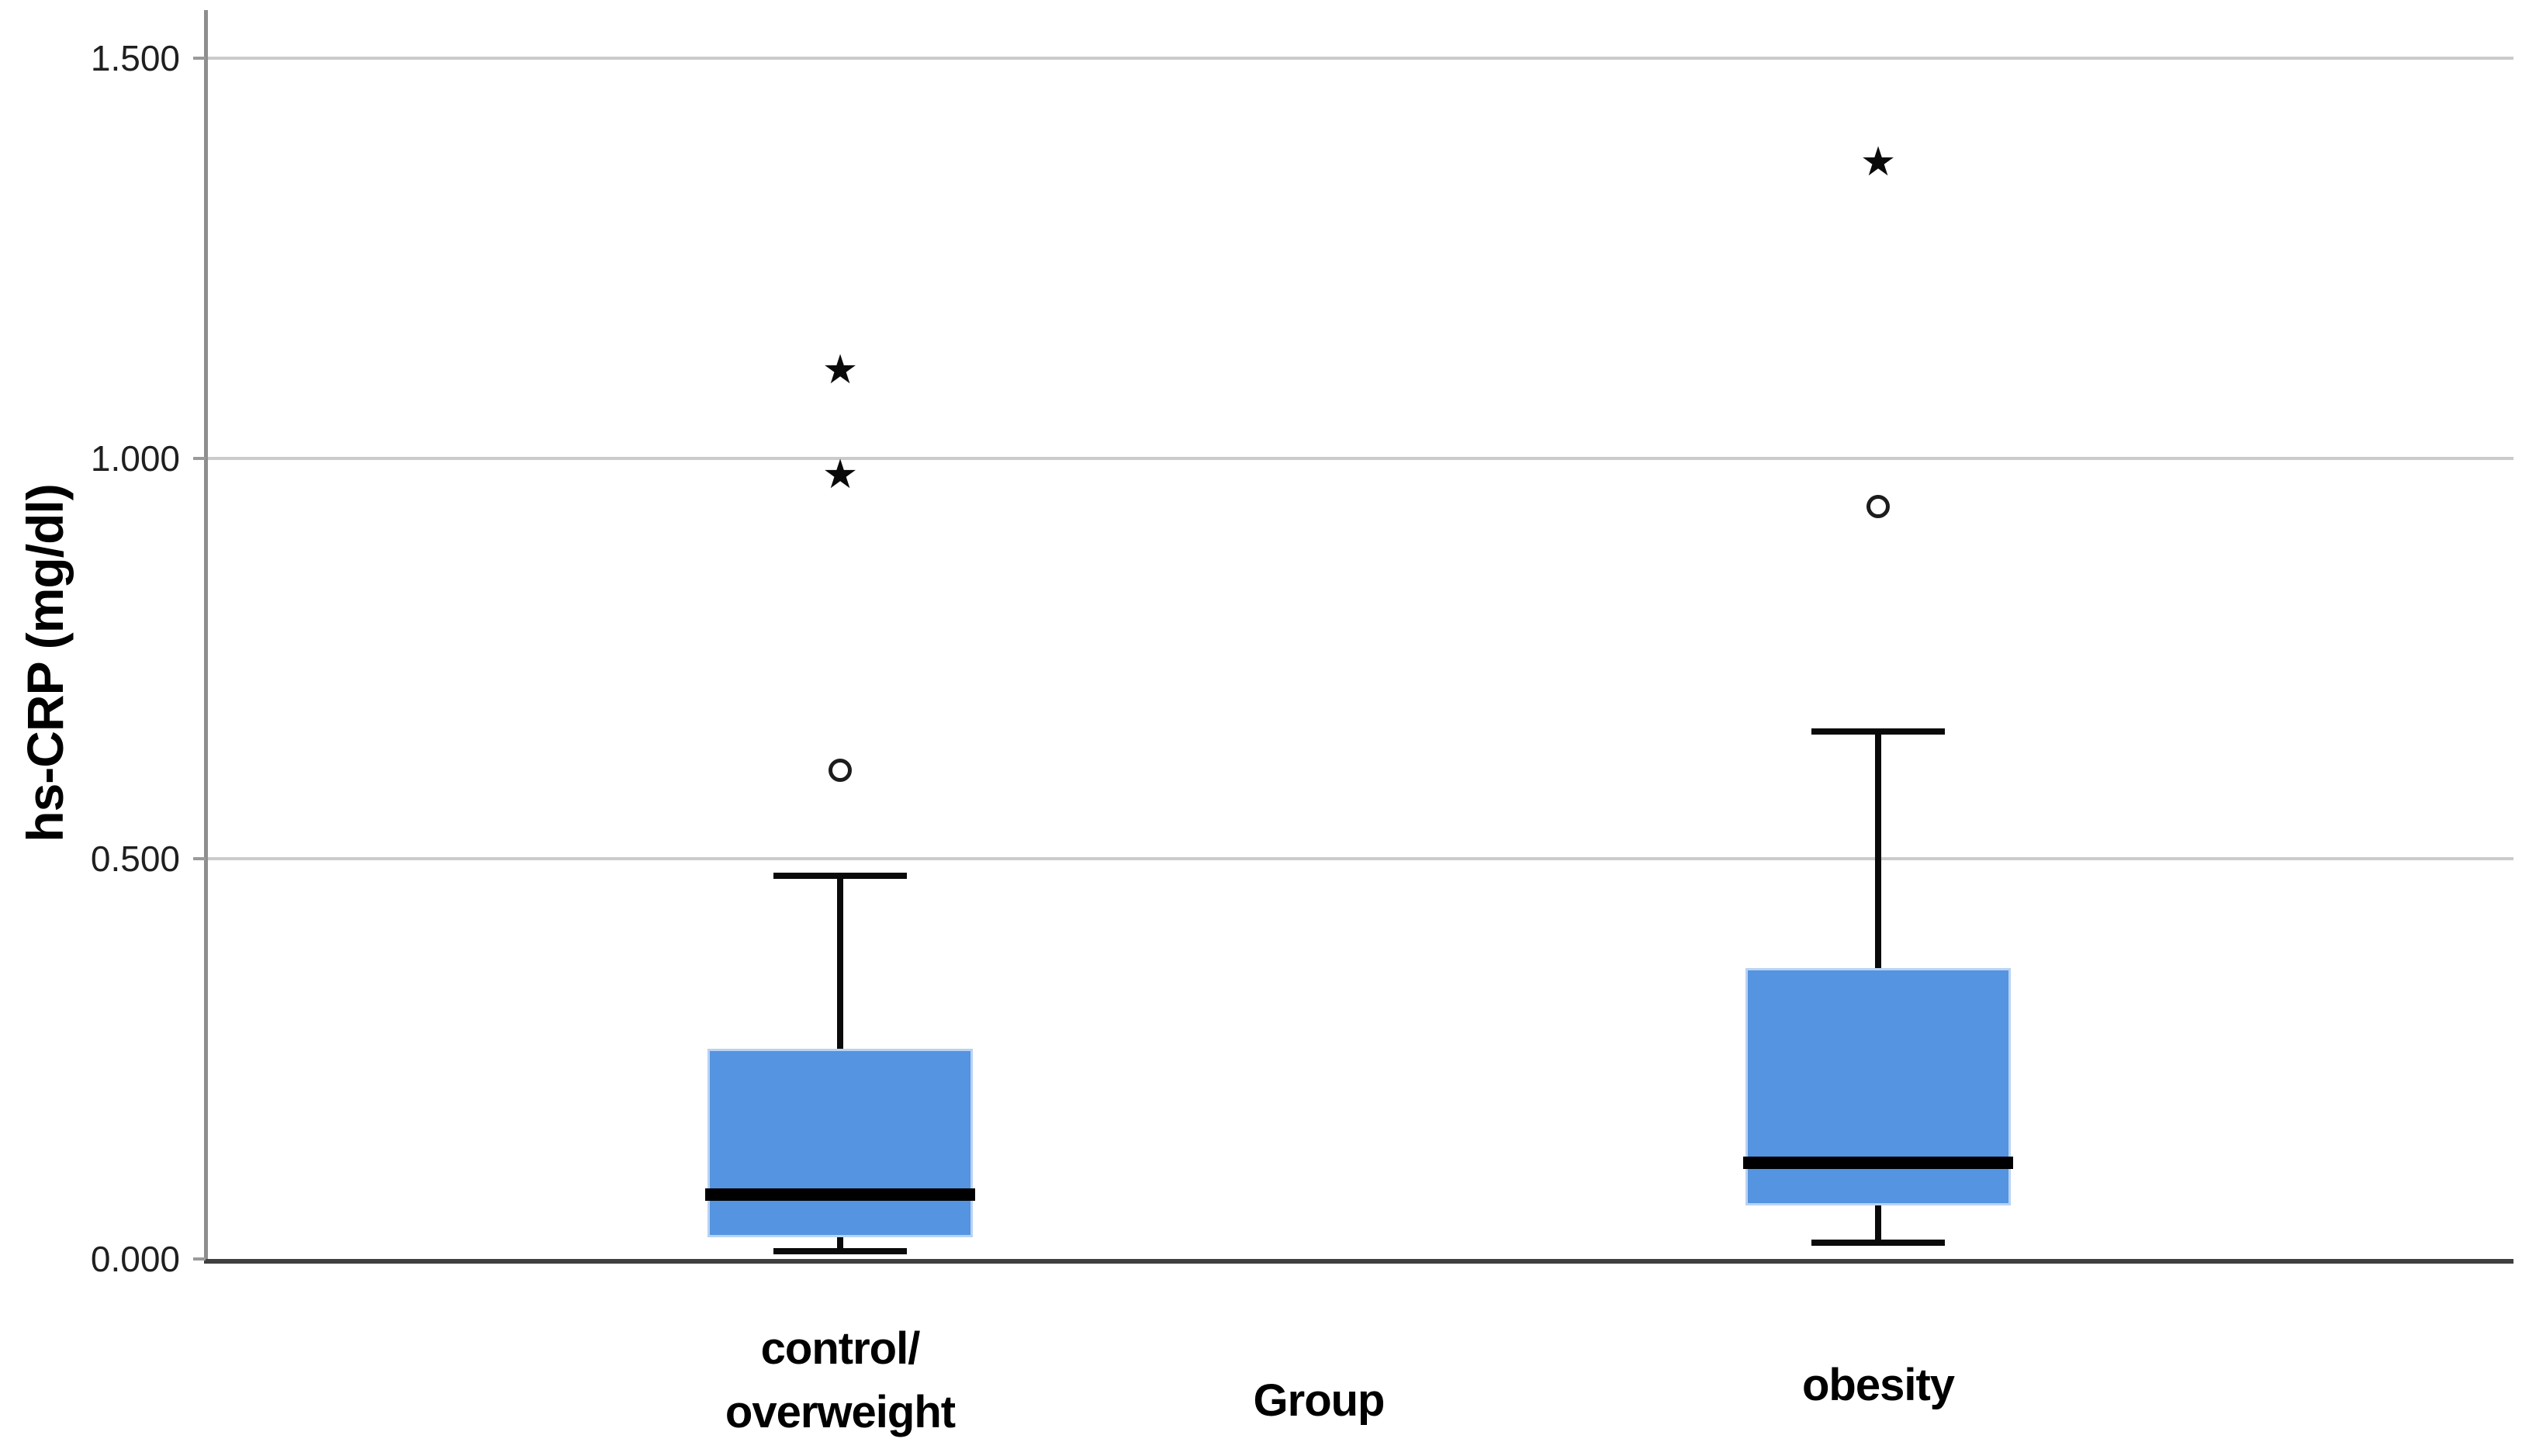 The width and height of the screenshot is (2529, 1456). I want to click on category-label-line: overweight, so click(840, 1412).